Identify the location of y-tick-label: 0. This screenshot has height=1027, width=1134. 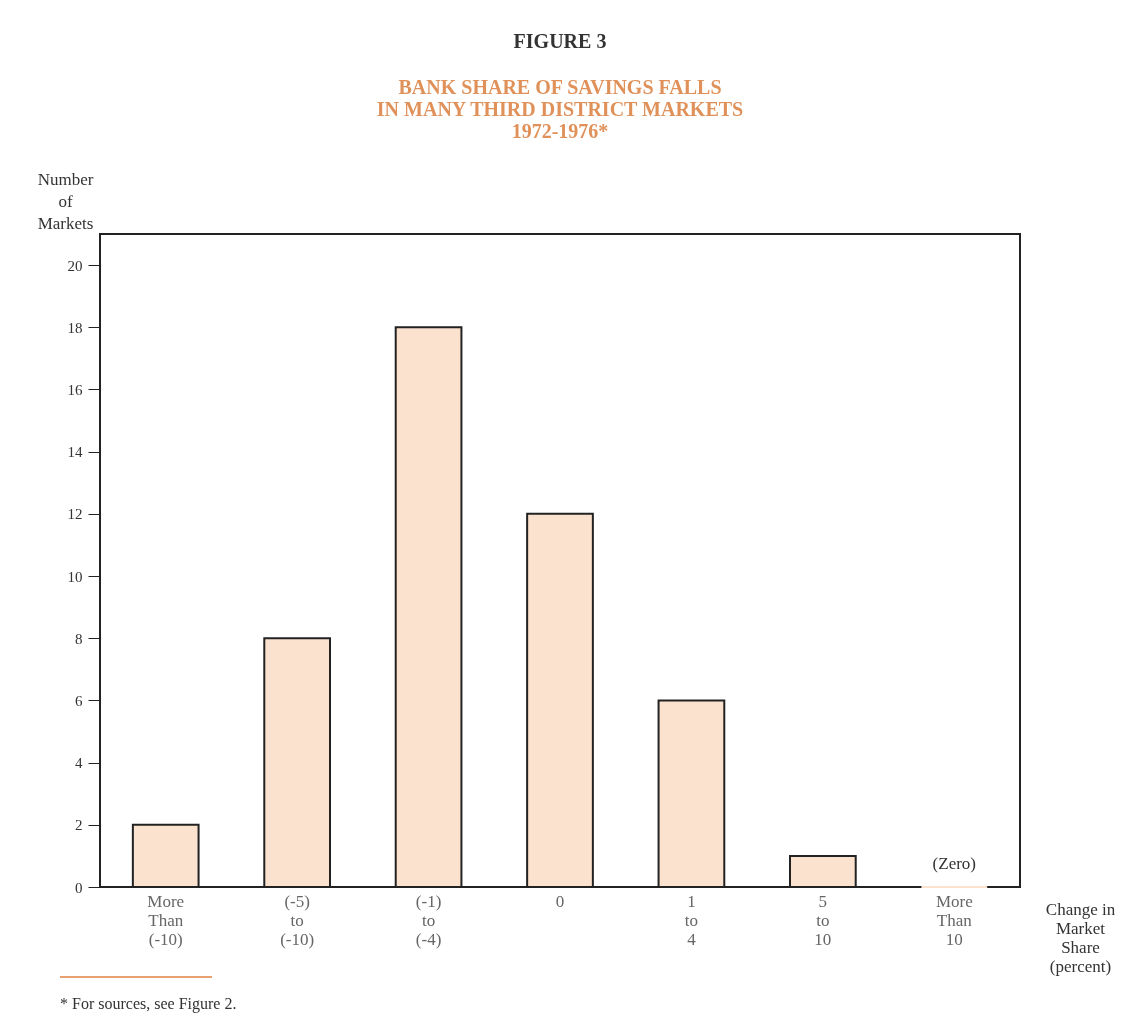
(79, 887).